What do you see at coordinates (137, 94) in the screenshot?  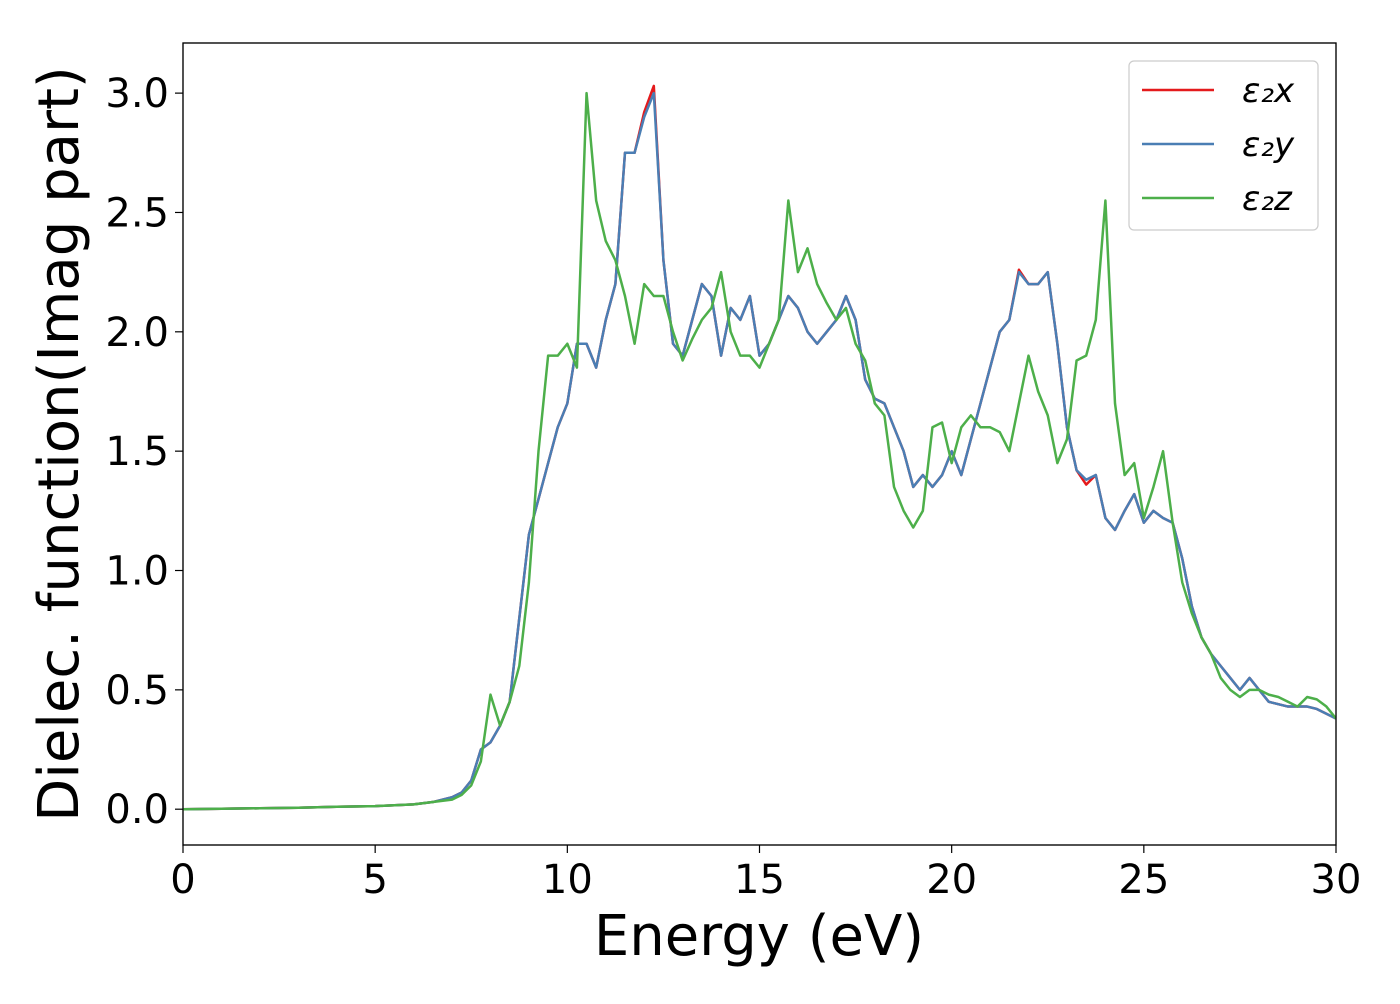 I see `y-tick-label: 3.0` at bounding box center [137, 94].